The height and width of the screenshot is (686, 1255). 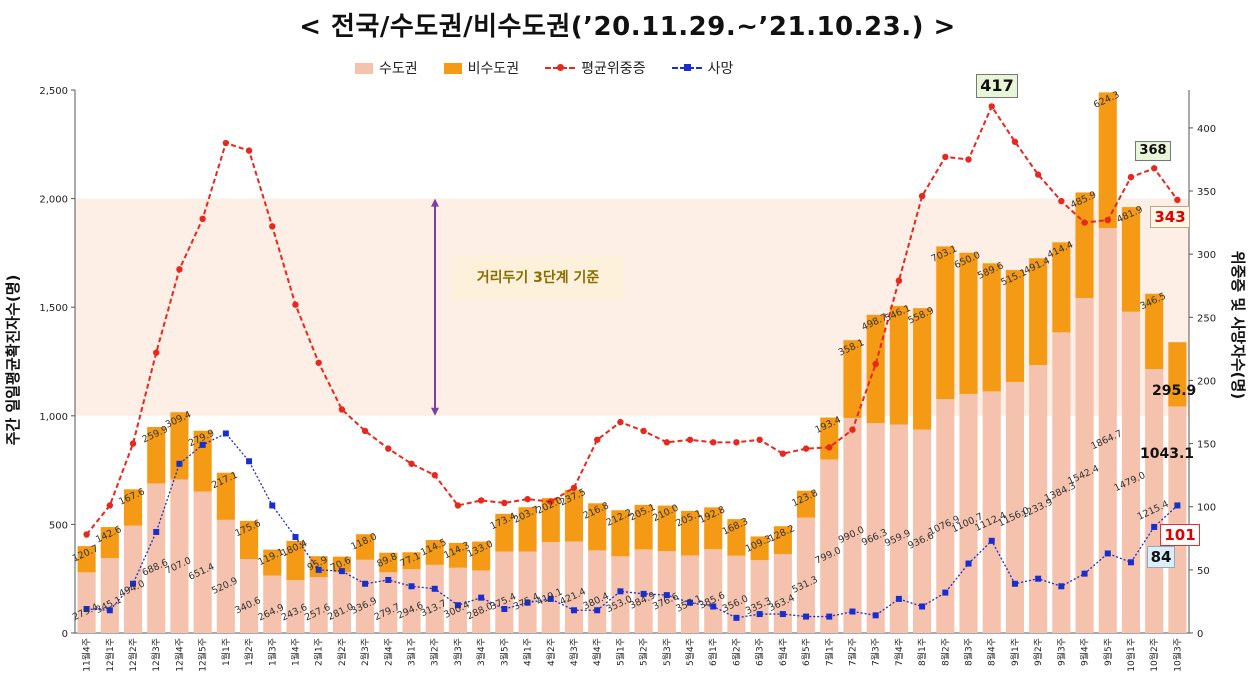 I want to click on callout-severe-prev: 368, so click(x=1153, y=151).